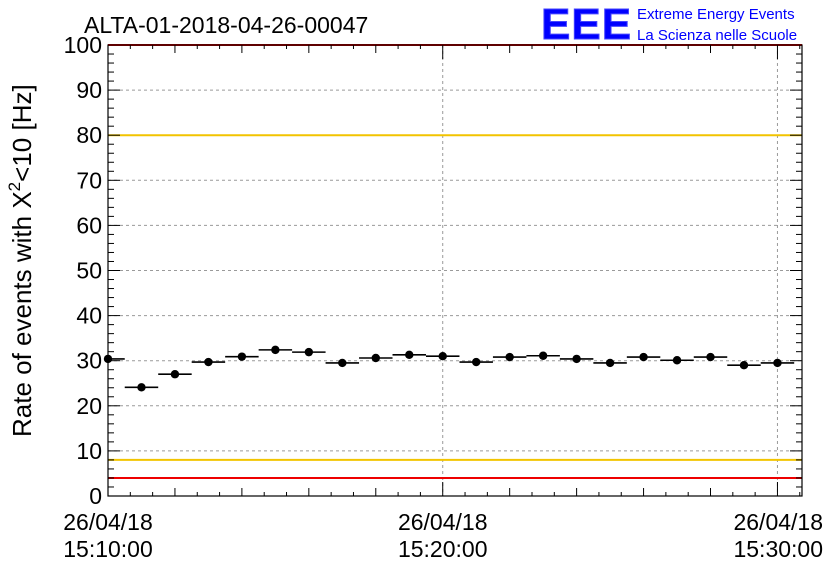  Describe the element at coordinates (449, 368) in the screenshot. I see `data-points` at that location.